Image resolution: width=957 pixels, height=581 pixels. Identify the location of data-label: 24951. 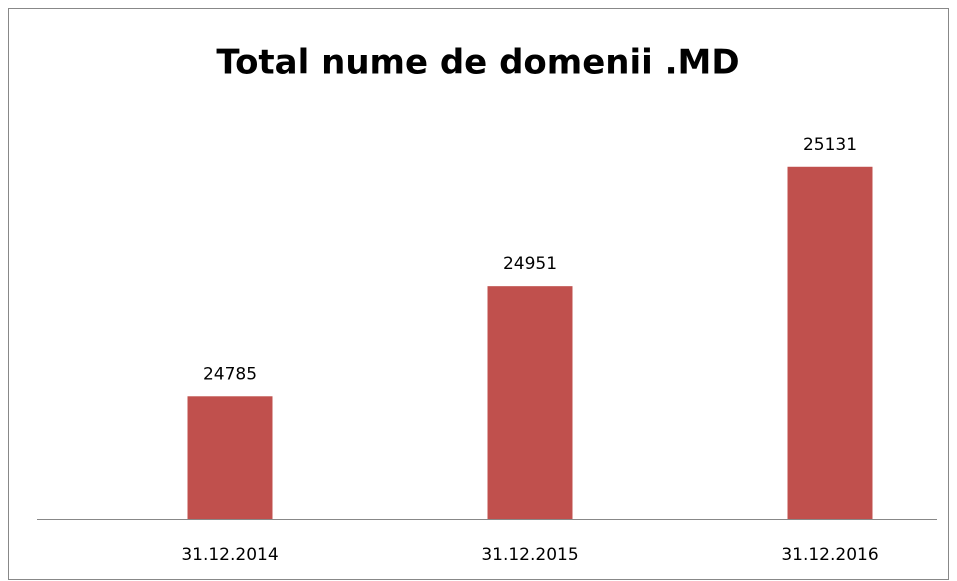
(530, 264).